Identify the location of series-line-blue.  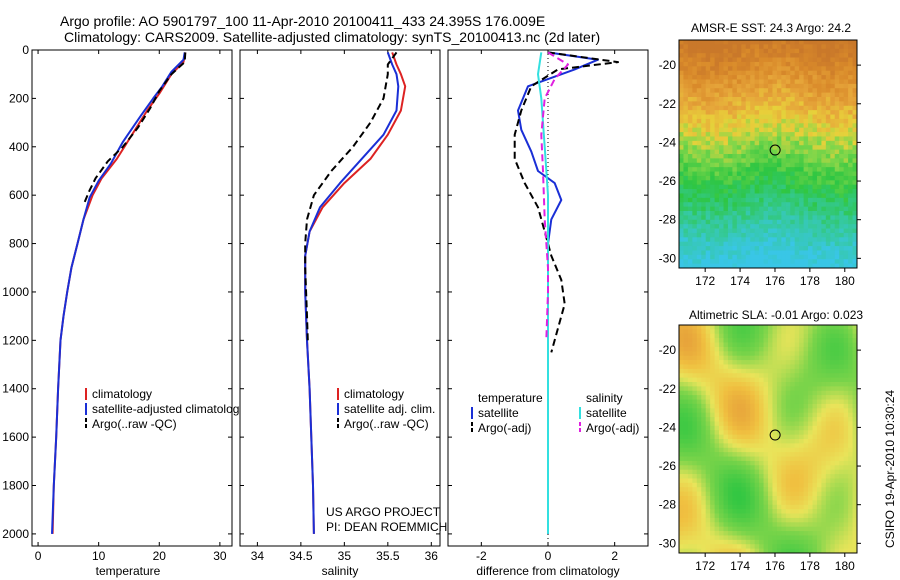
(352, 293).